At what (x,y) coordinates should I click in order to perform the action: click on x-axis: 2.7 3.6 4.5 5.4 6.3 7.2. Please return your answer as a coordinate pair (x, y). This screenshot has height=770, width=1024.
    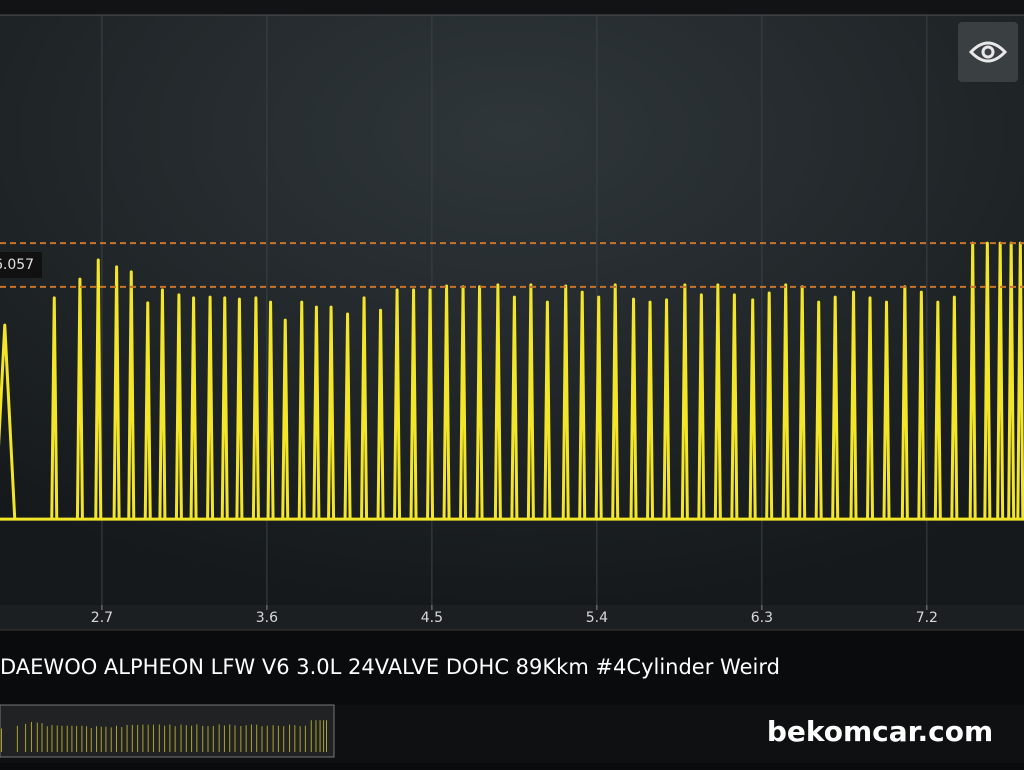
    Looking at the image, I should click on (514, 615).